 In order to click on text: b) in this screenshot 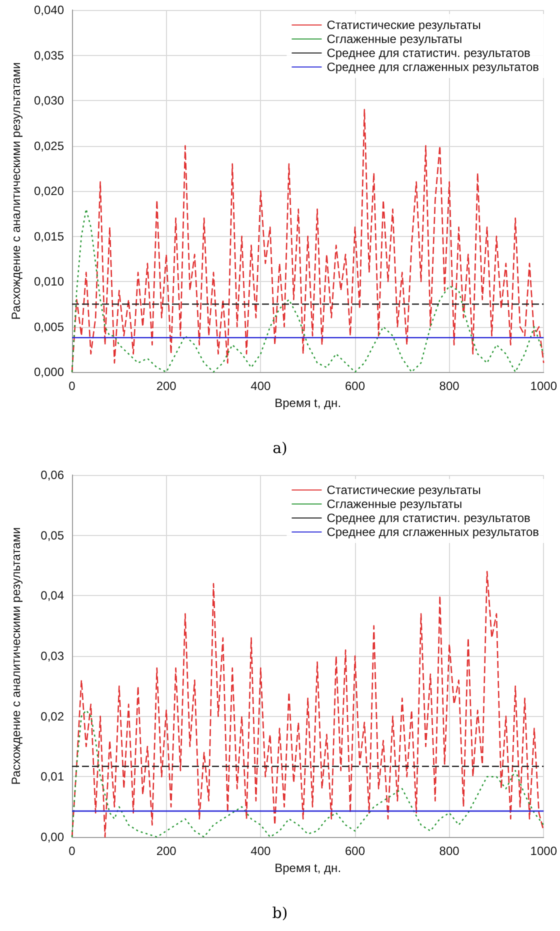, I will do `click(280, 913)`.